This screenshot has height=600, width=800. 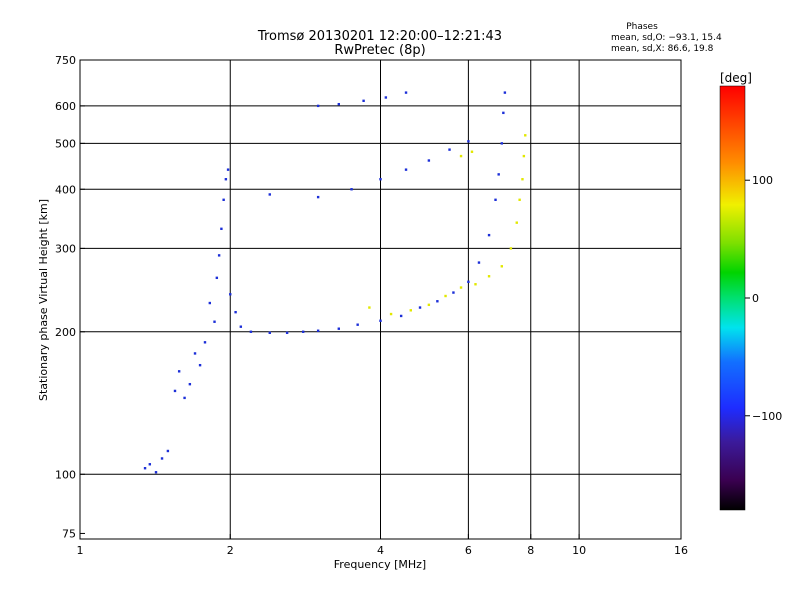 I want to click on x-axis-label: Frequency [MHz], so click(x=380, y=564).